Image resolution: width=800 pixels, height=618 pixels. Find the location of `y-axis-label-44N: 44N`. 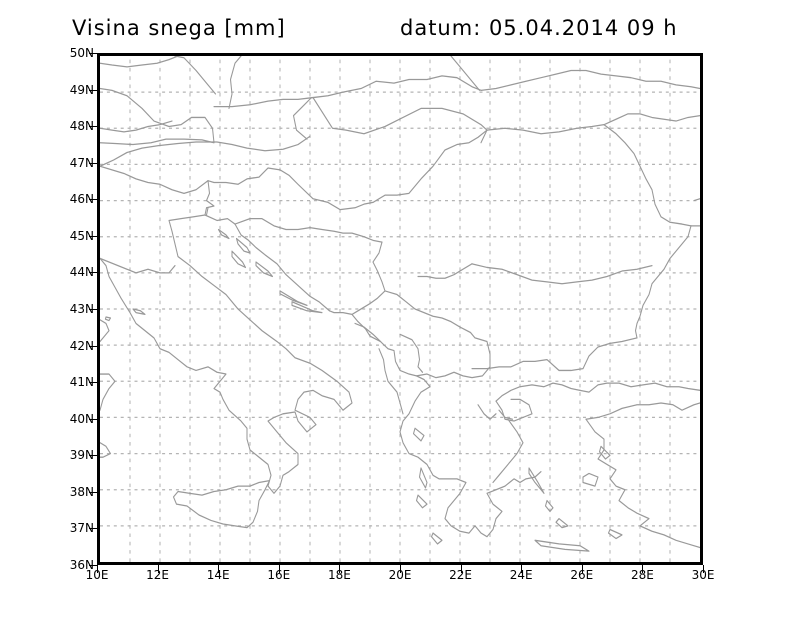

y-axis-label-44N: 44N is located at coordinates (81, 272).